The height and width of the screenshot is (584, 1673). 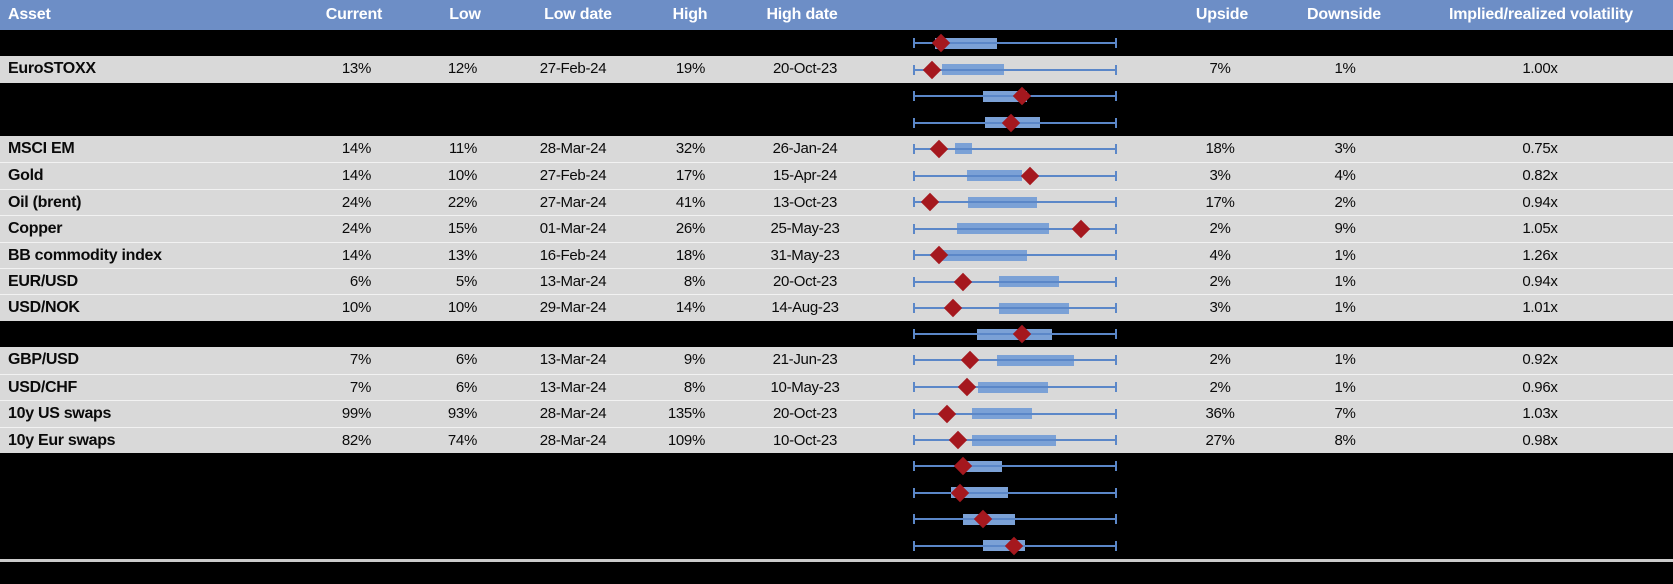 What do you see at coordinates (573, 202) in the screenshot?
I see `cell-low-date: 27-Mar-24` at bounding box center [573, 202].